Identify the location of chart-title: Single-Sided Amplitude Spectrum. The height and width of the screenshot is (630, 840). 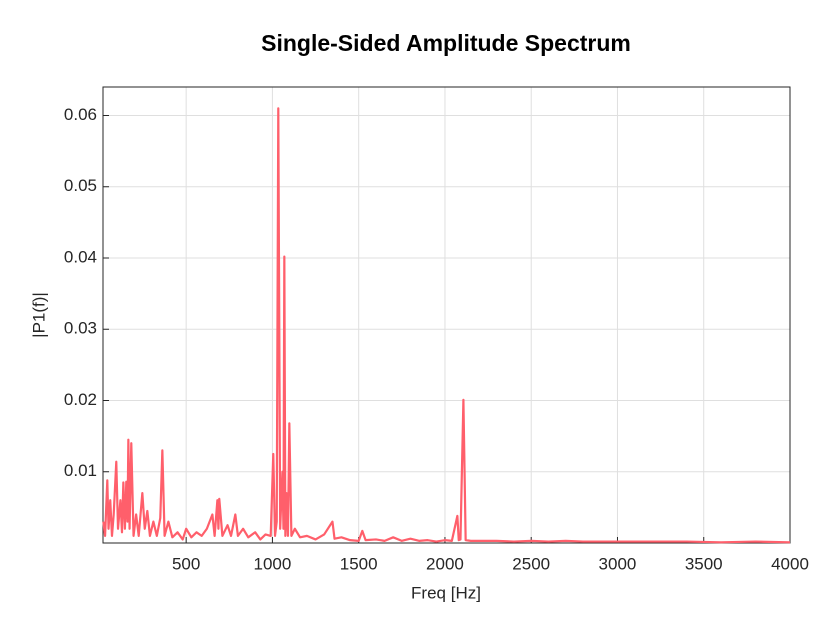
(446, 43).